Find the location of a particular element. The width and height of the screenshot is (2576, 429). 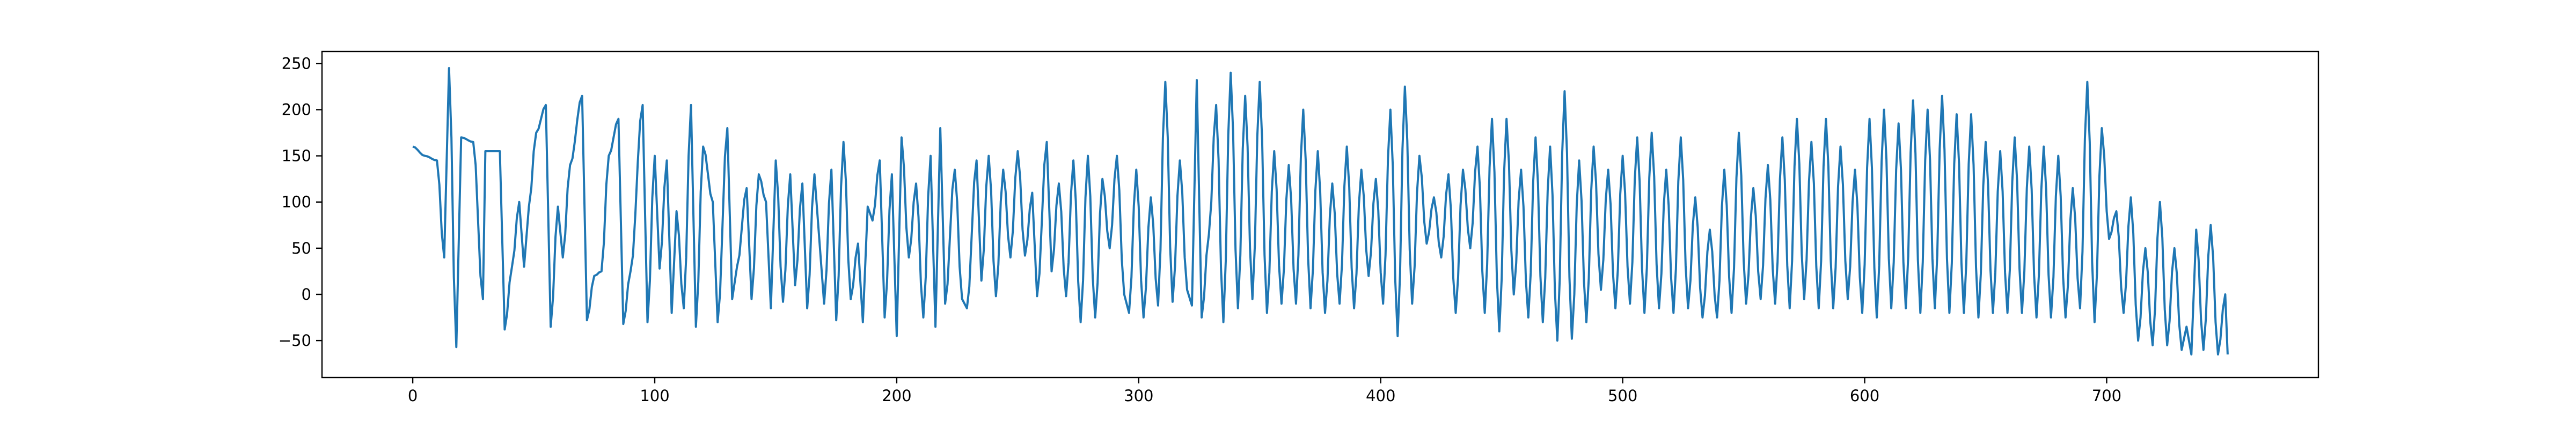

x-tick-label: 700 is located at coordinates (2106, 396).